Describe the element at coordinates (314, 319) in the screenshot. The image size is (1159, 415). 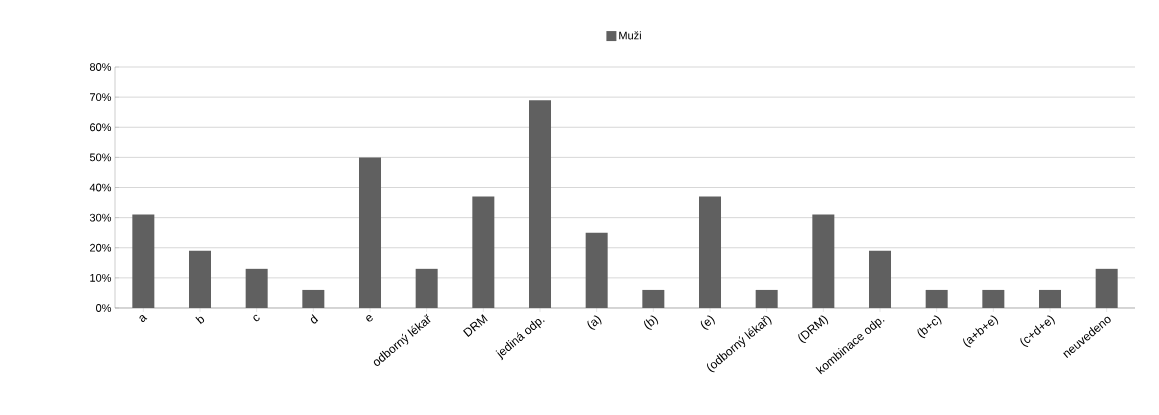
I see `x-tick-label: d` at that location.